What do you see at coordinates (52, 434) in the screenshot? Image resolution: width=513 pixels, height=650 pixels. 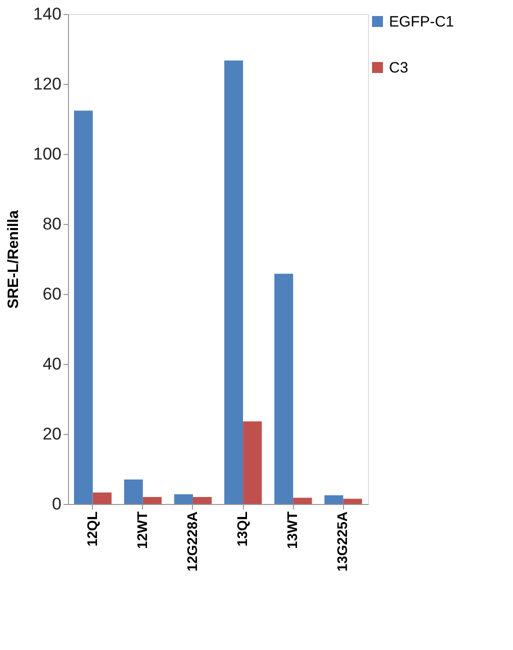 I see `y-tick-label: 20` at bounding box center [52, 434].